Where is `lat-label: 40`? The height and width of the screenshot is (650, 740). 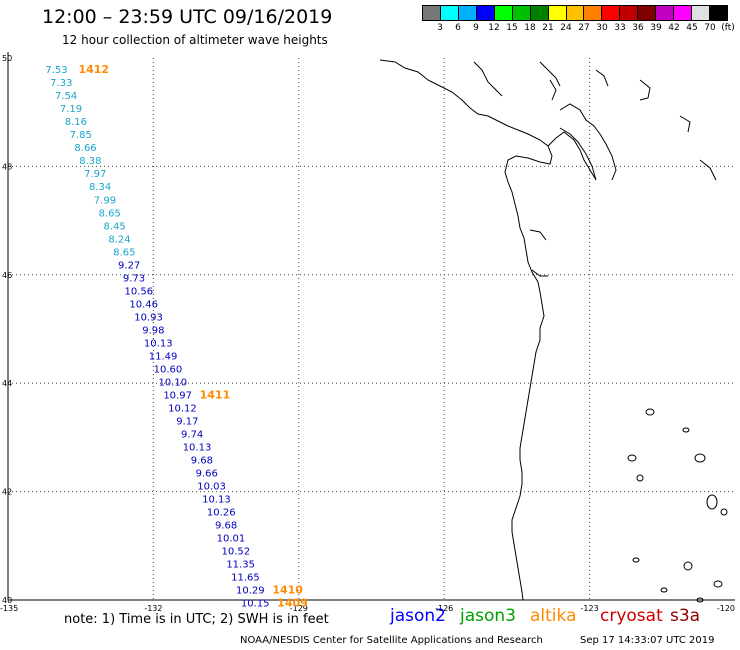 lat-label: 40 is located at coordinates (7, 600).